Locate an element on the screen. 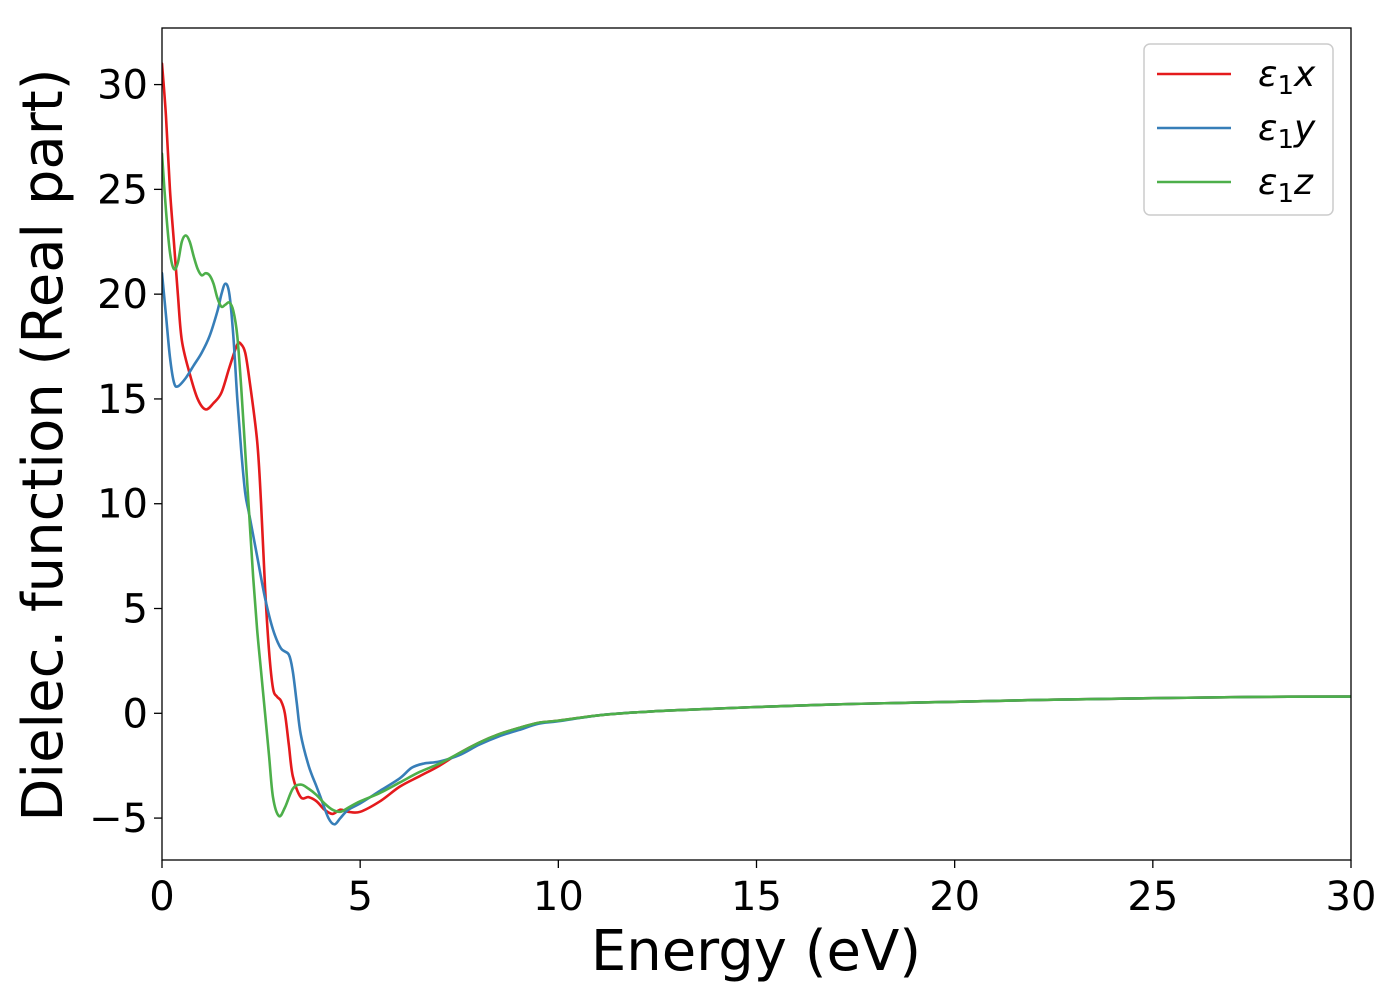 This screenshot has height=1000, width=1400. legend: ε1x ε1y ε1z is located at coordinates (1238, 129).